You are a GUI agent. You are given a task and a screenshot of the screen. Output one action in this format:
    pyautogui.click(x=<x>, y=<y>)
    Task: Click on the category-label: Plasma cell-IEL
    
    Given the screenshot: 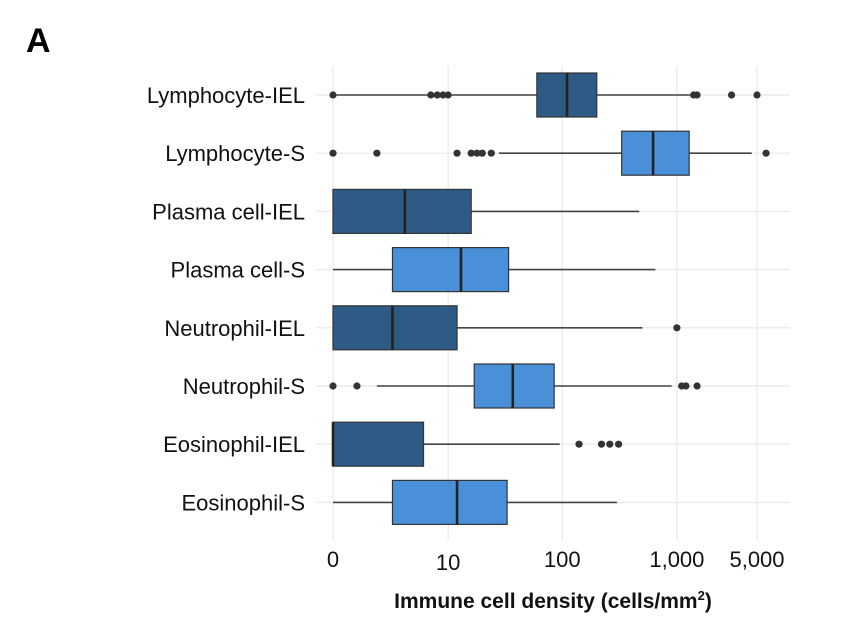 What is the action you would take?
    pyautogui.click(x=228, y=211)
    